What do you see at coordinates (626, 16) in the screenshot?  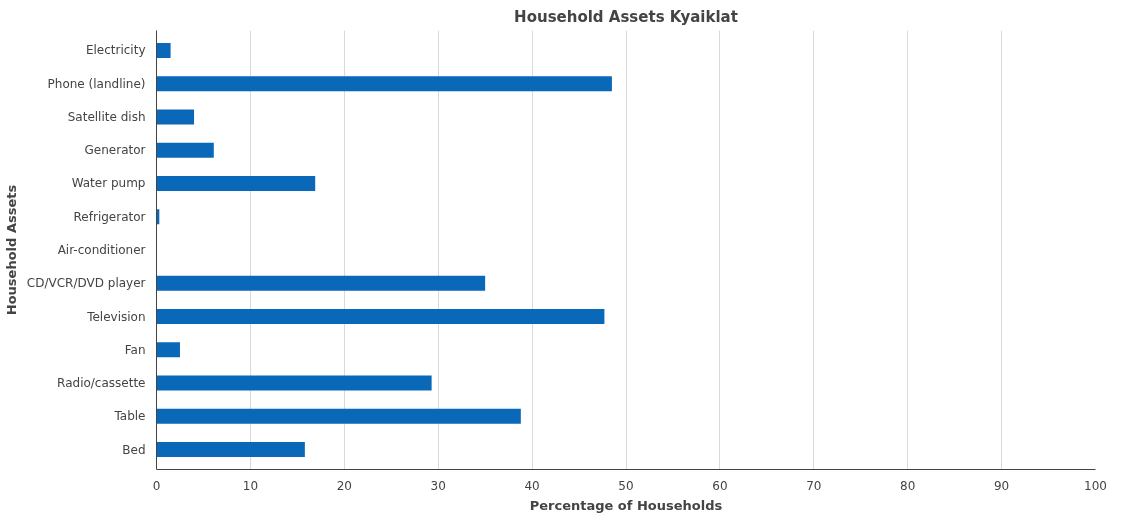 I see `chart-title: Household Assets Kyaiklat` at bounding box center [626, 16].